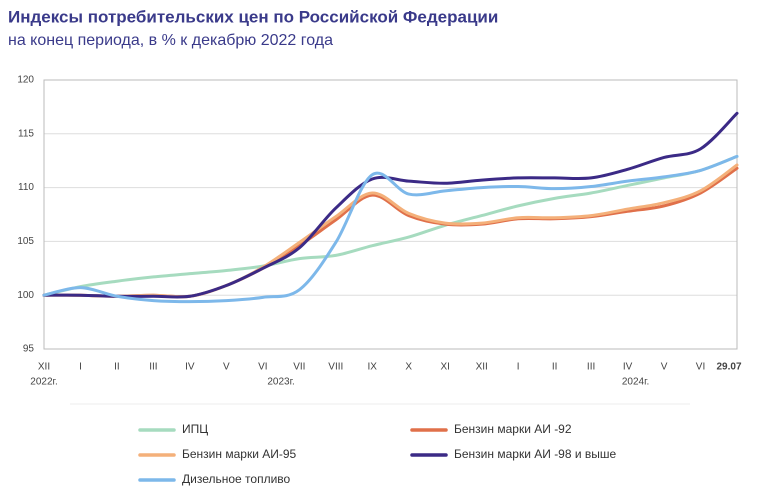 The image size is (758, 502). What do you see at coordinates (408, 367) in the screenshot?
I see `x-tick-label: X` at bounding box center [408, 367].